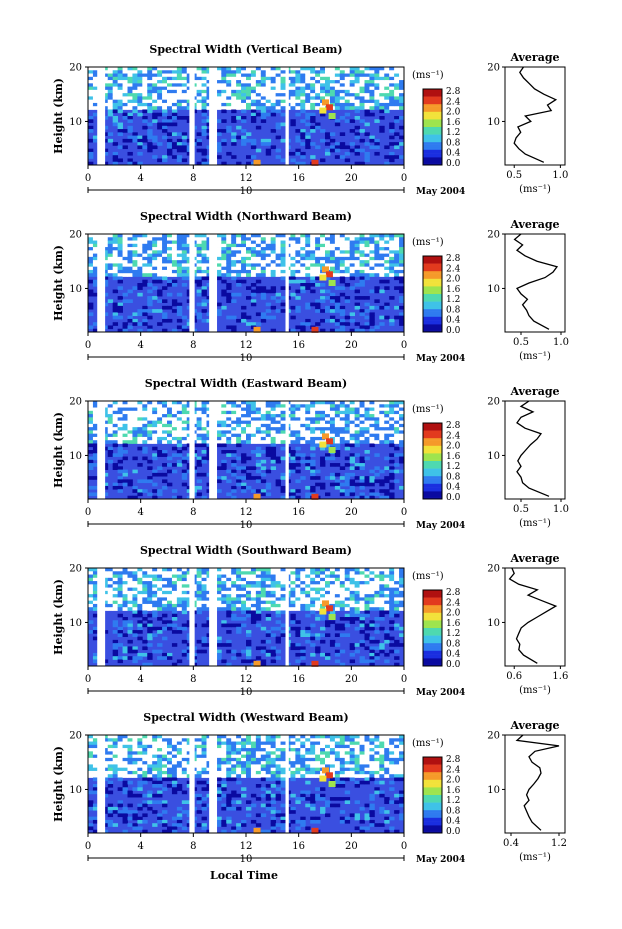 This screenshot has height=929, width=622. What do you see at coordinates (453, 447) in the screenshot?
I see `colorbar-tick-label: 2.0` at bounding box center [453, 447].